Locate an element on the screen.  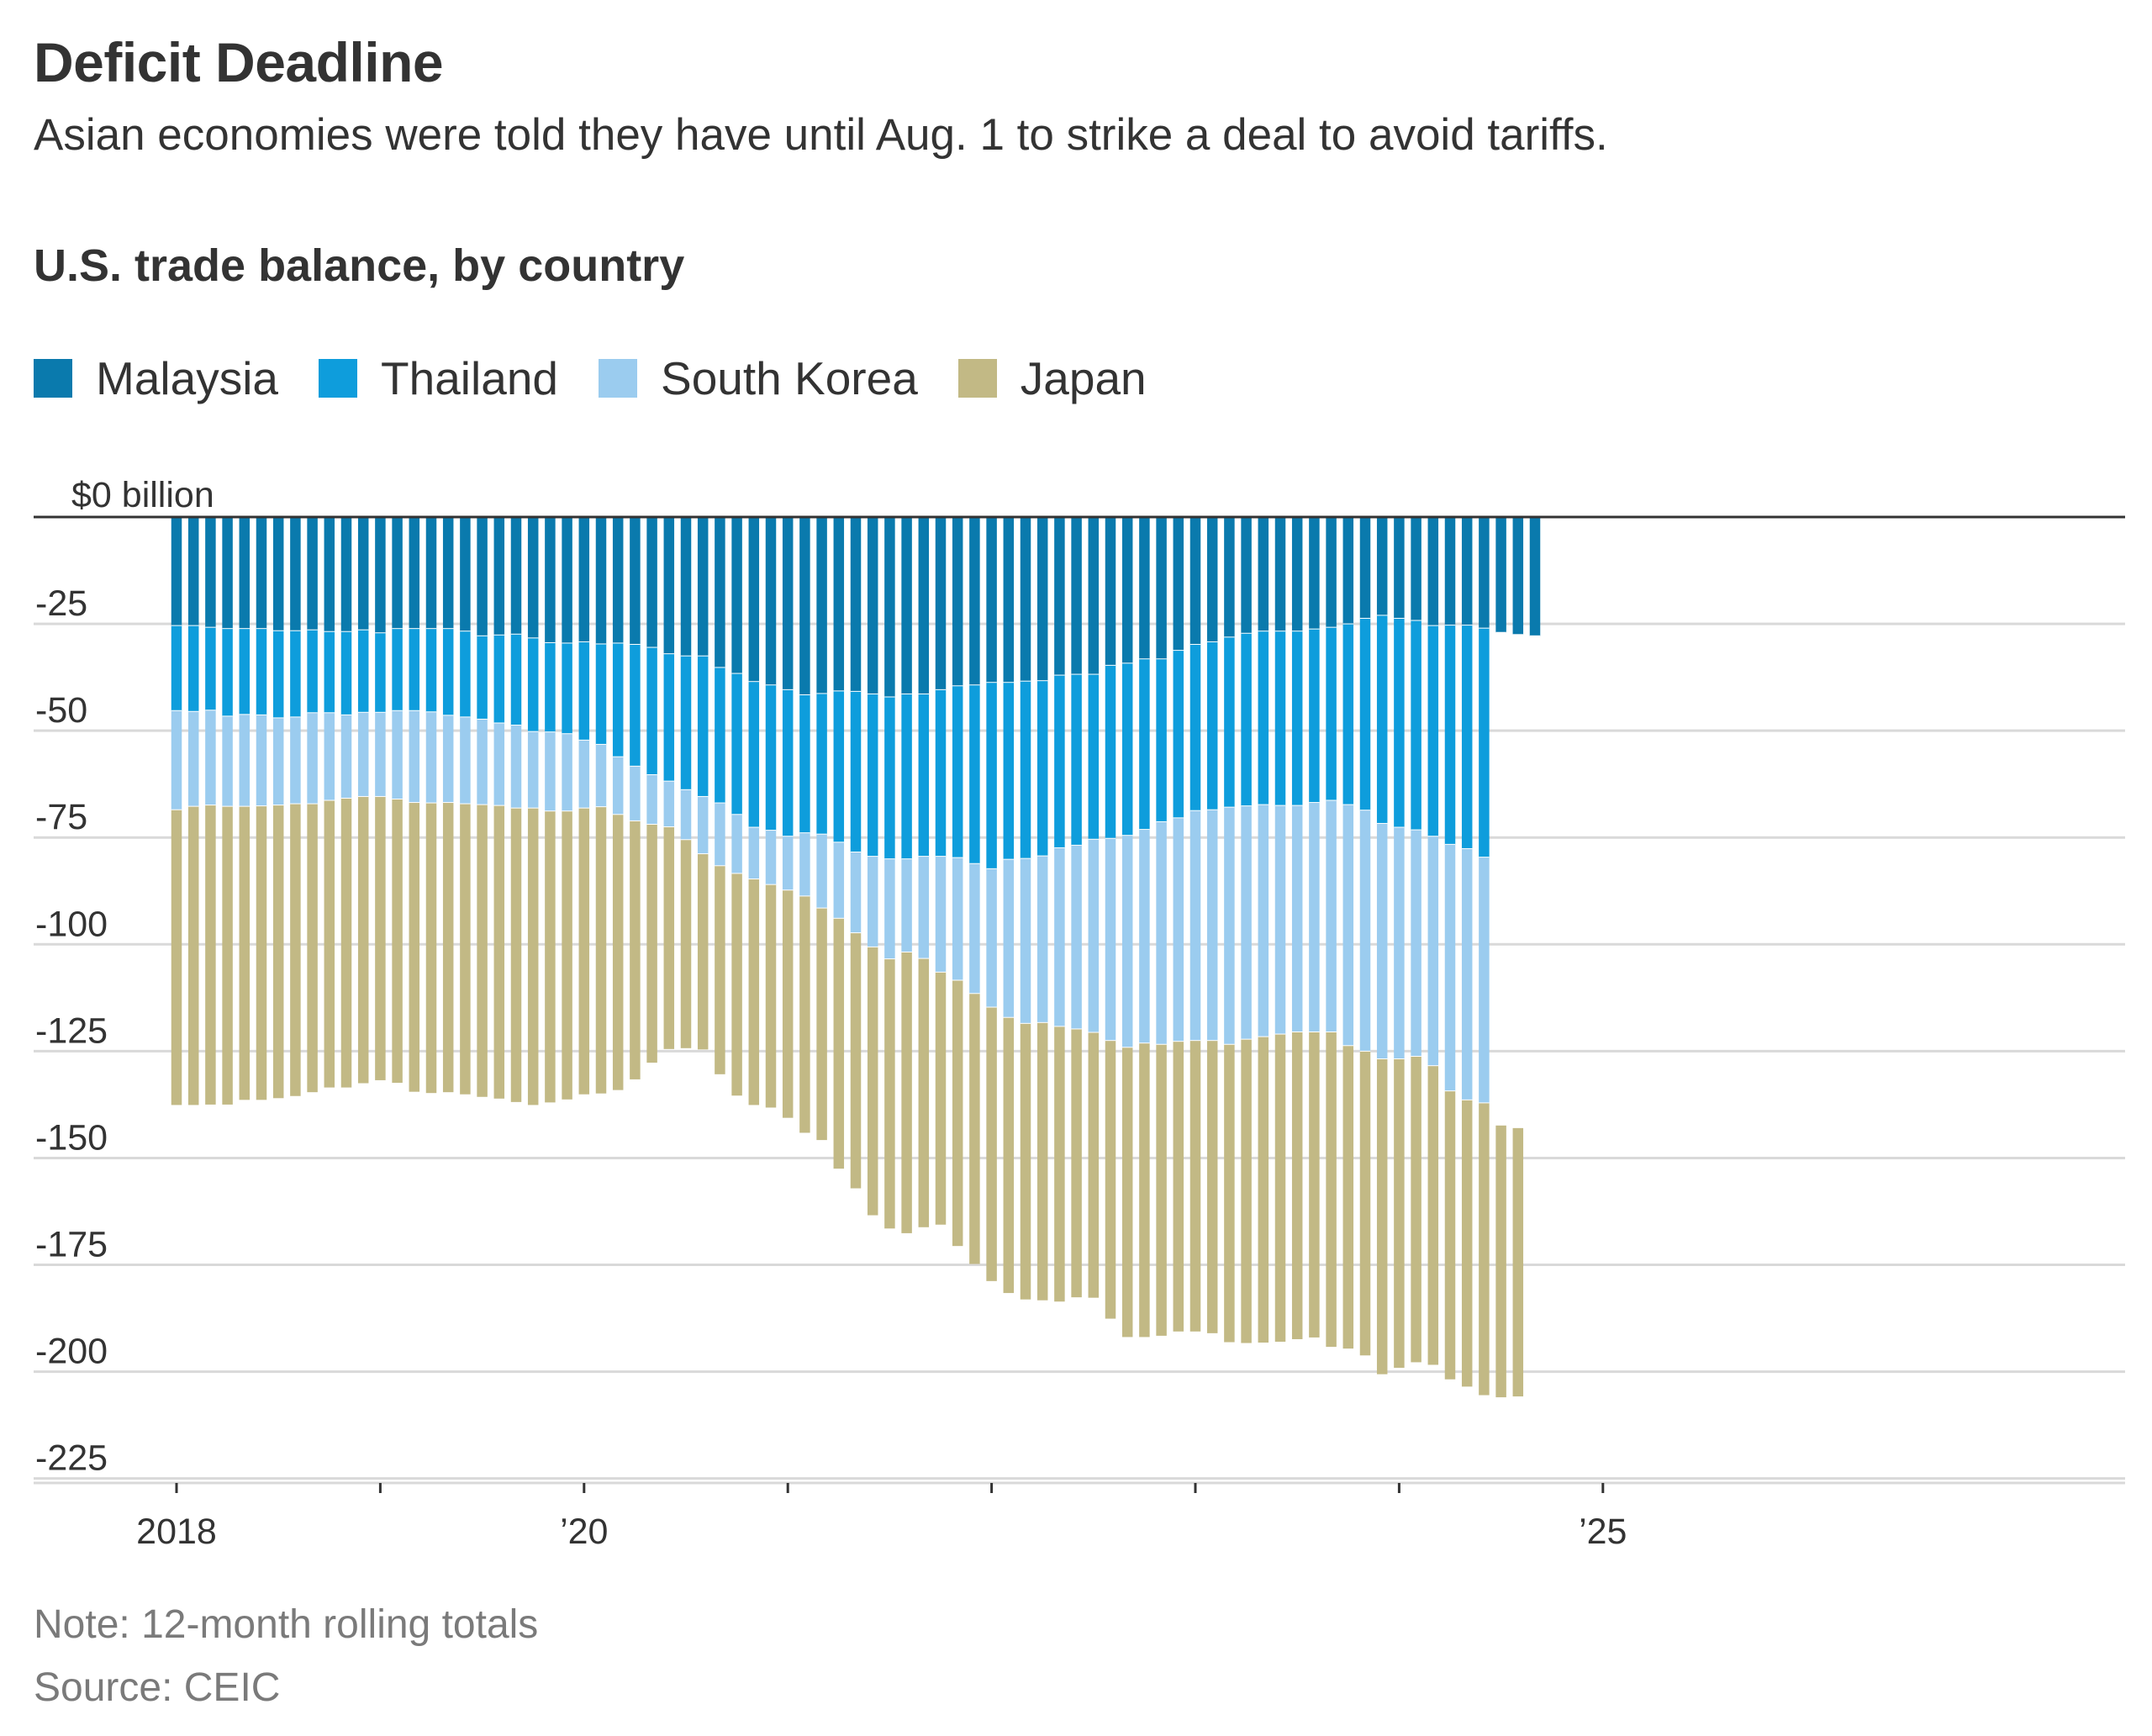
legend-swatch-thailand is located at coordinates (338, 378).